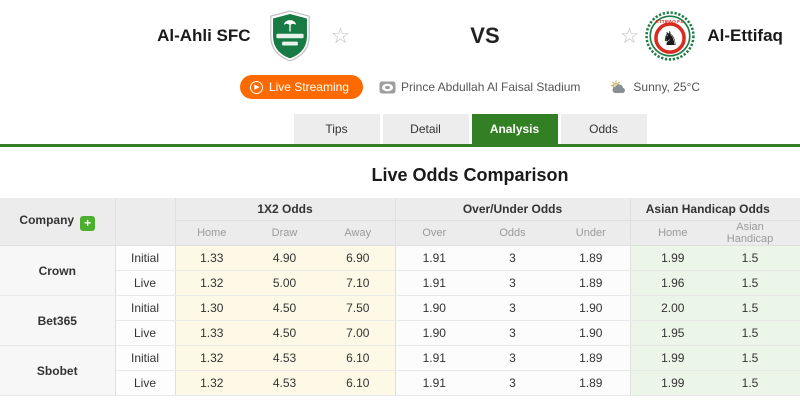 The image size is (800, 400). What do you see at coordinates (400, 145) in the screenshot?
I see `tab-divider` at bounding box center [400, 145].